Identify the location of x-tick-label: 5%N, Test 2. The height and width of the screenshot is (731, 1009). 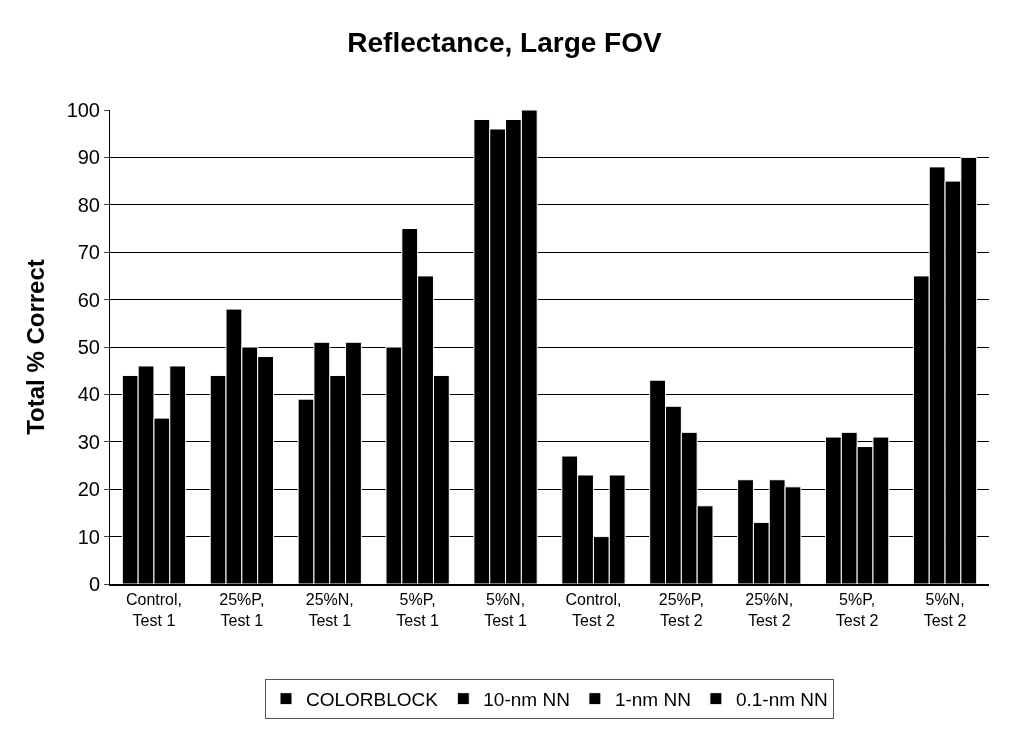
(945, 610).